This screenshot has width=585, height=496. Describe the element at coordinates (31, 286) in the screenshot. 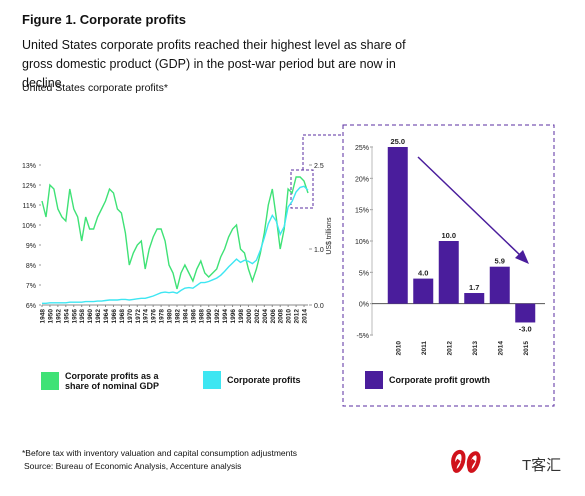

I see `y-tick-label: 7%` at that location.